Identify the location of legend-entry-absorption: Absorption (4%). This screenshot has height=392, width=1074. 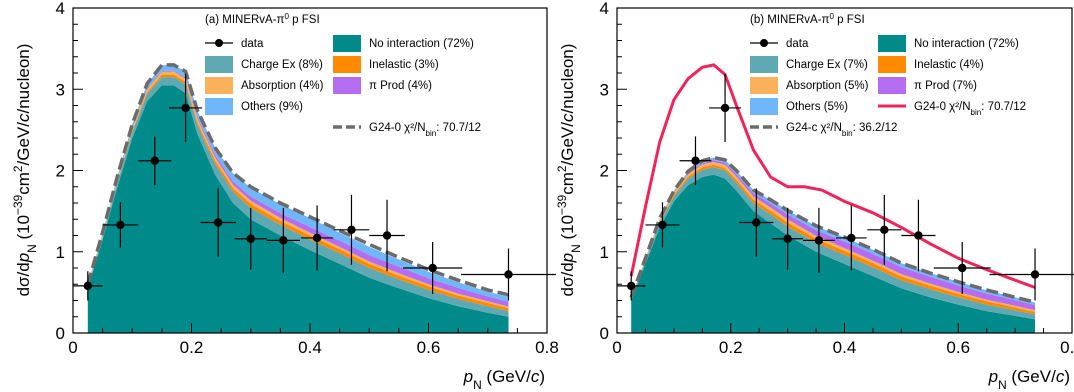
(264, 85).